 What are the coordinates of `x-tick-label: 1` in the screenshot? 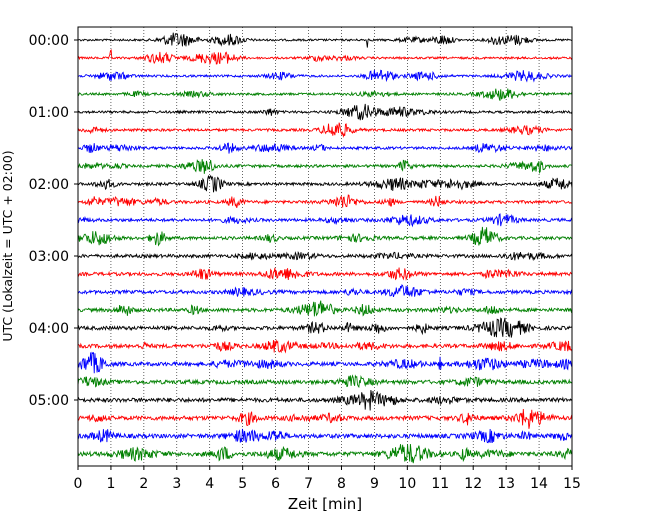 It's located at (110, 484).